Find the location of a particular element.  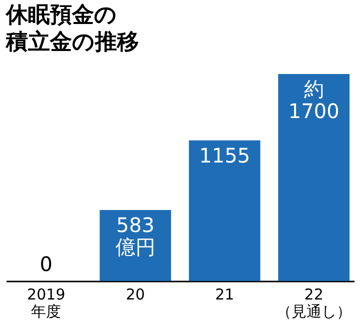

x-tick-label: 21 is located at coordinates (224, 295).